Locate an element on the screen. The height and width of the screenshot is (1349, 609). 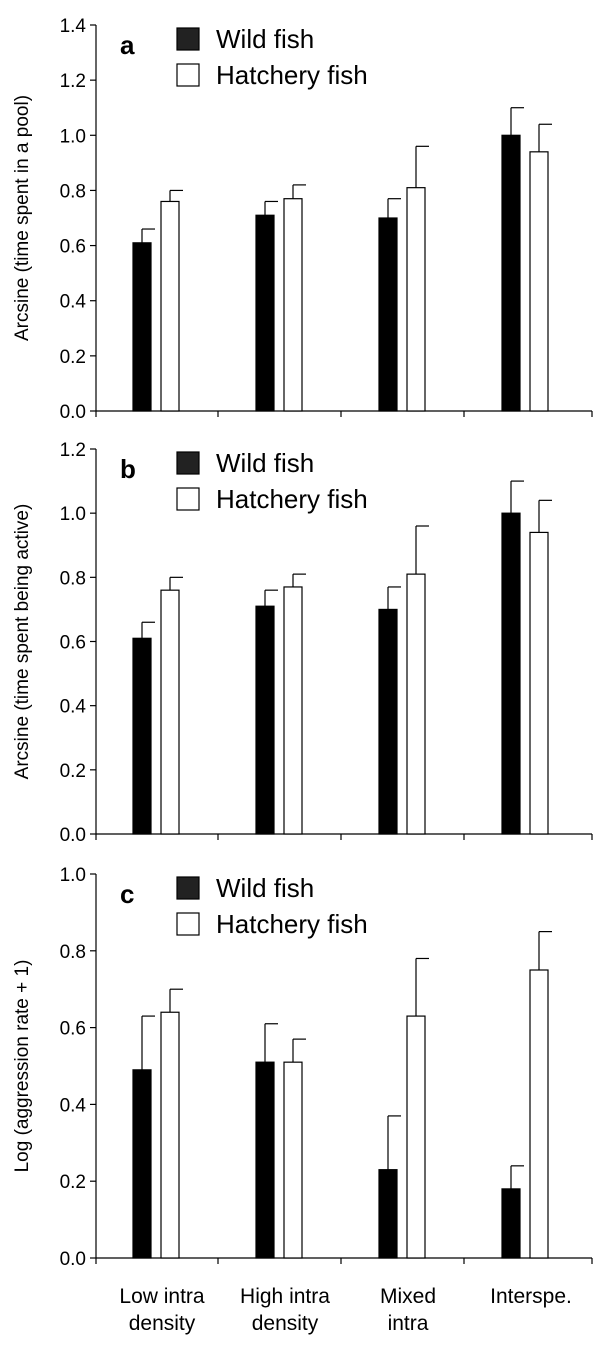
x-category-label: Interspe. is located at coordinates (531, 1296).